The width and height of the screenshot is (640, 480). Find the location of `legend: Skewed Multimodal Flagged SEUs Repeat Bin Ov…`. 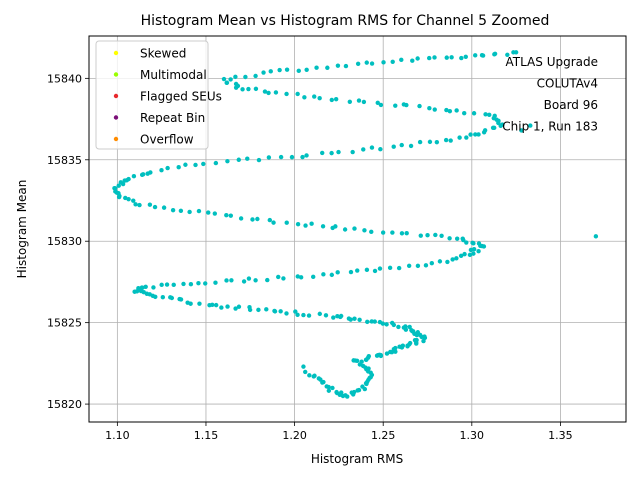

legend: Skewed Multimodal Flagged SEUs Repeat Bin Ov… is located at coordinates (158, 95).